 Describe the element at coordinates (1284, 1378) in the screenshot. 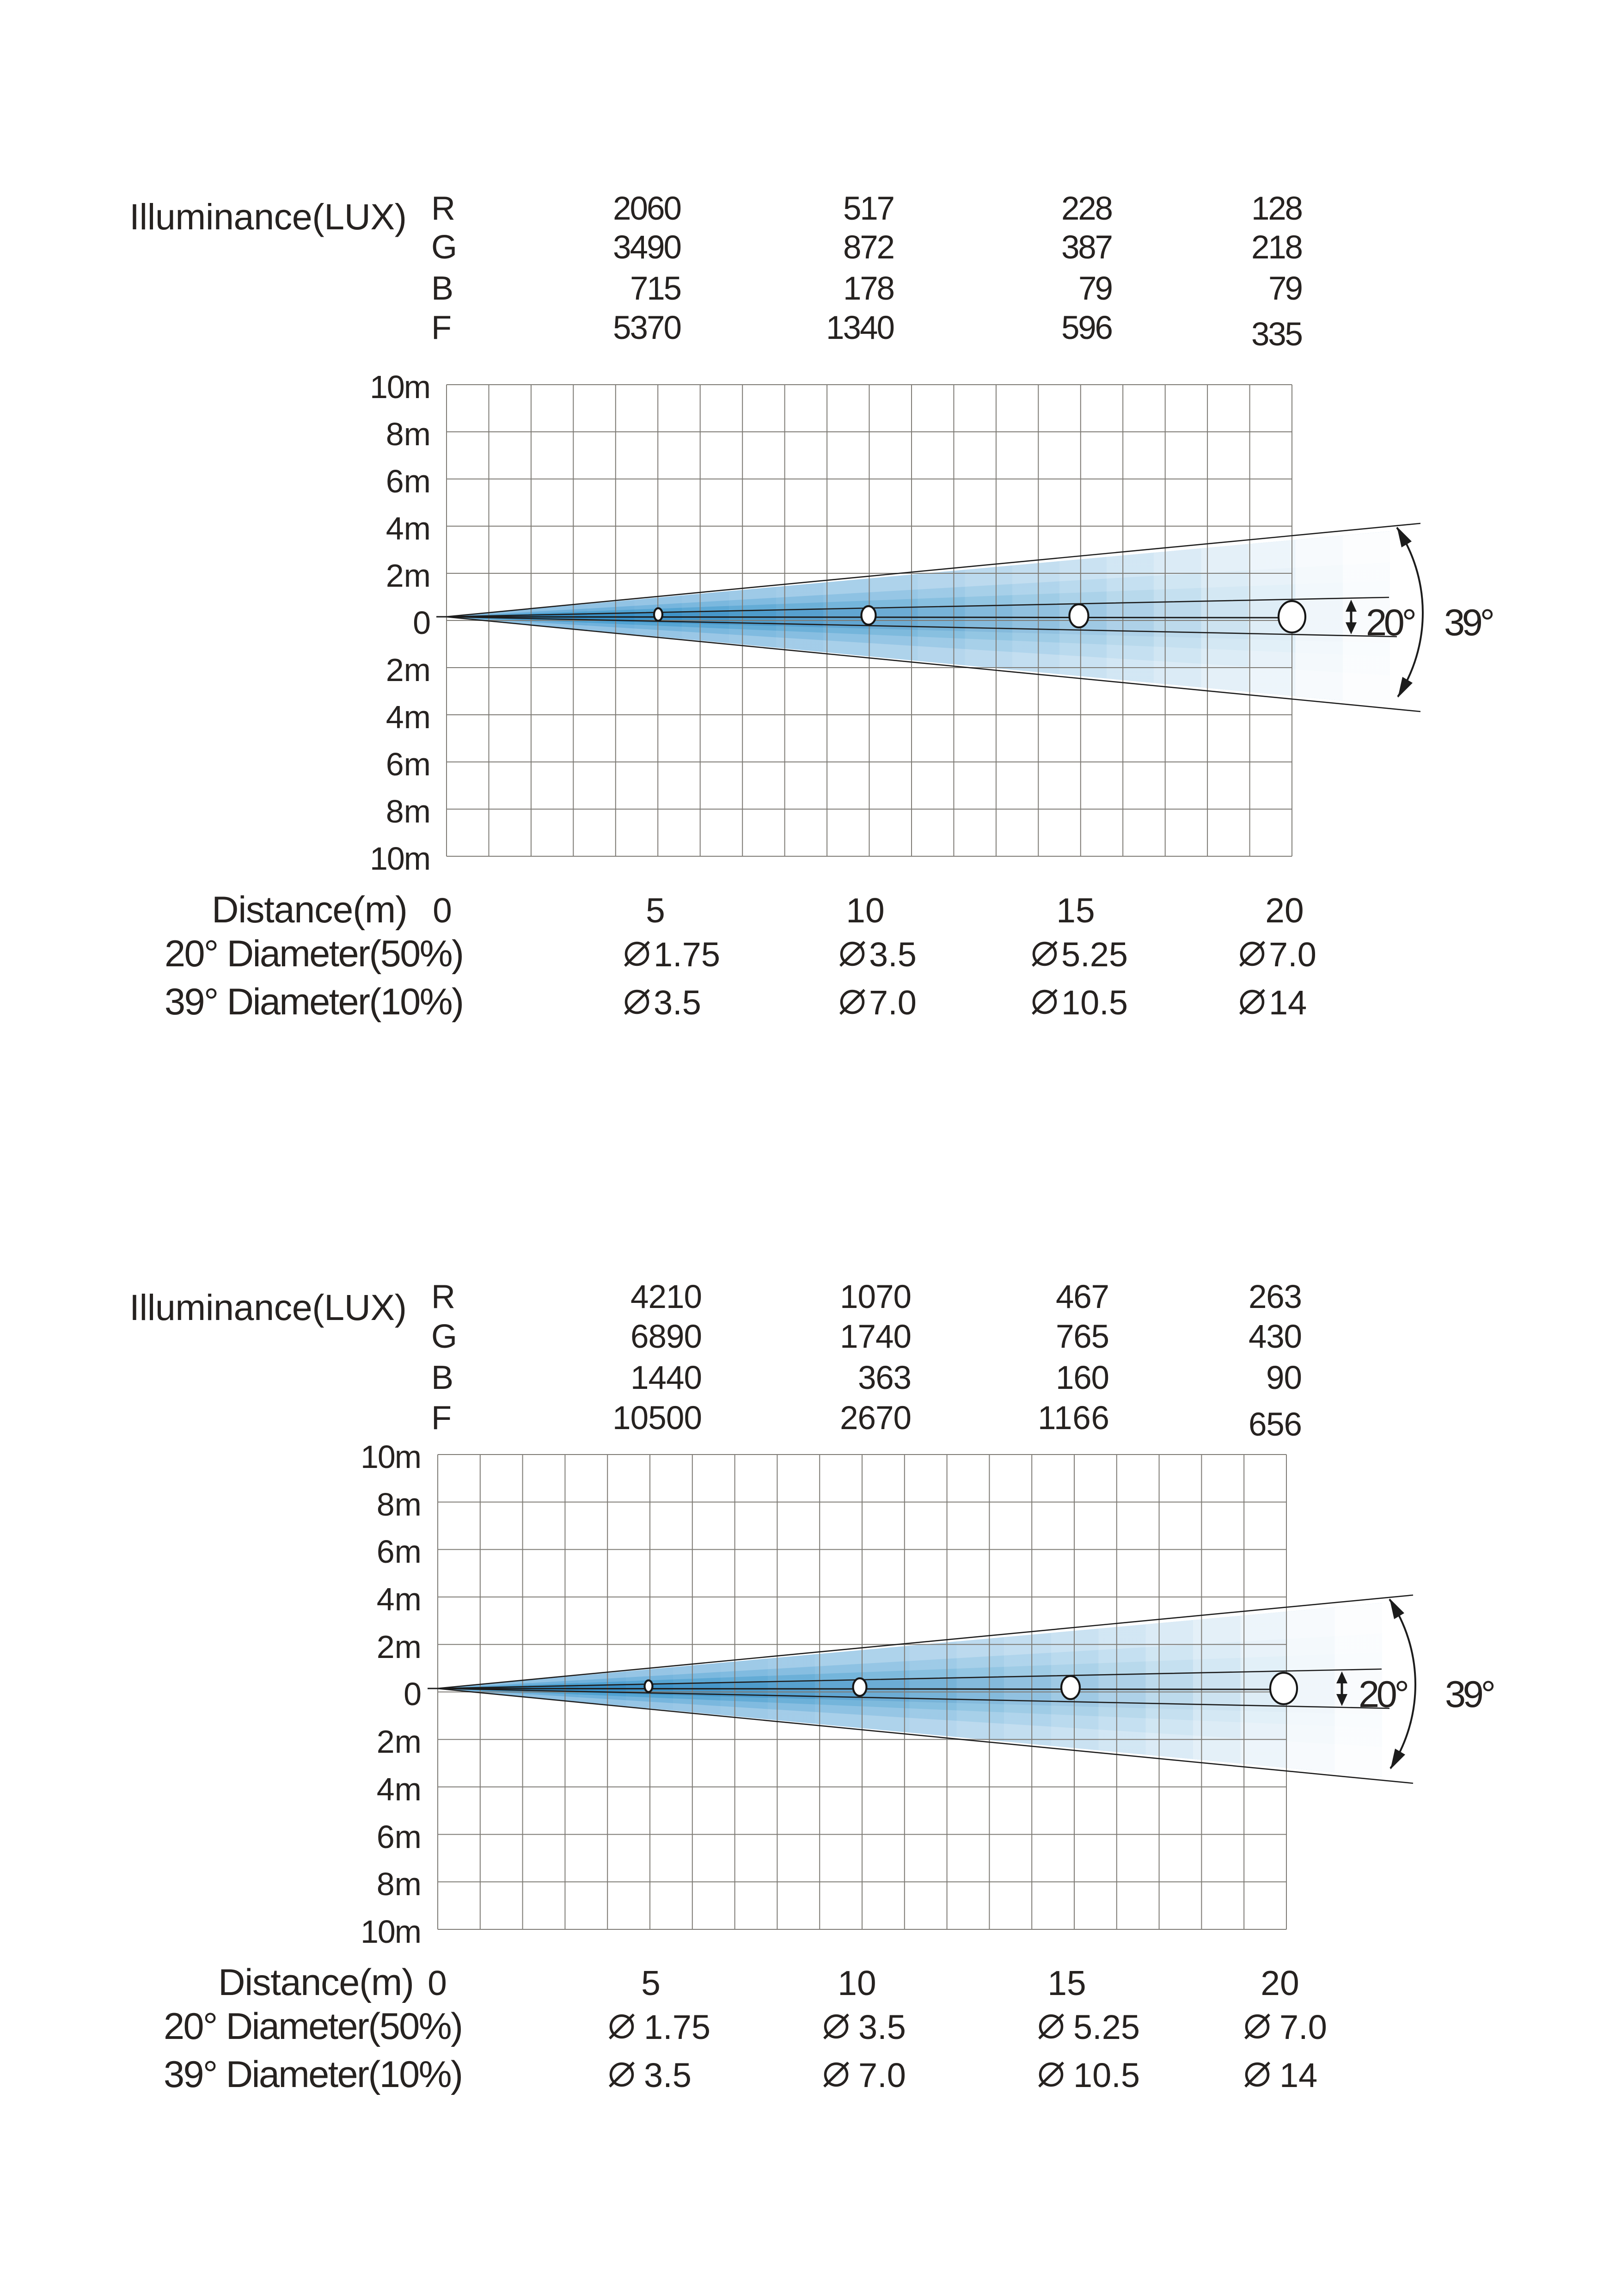

I see `svg-text: 90` at that location.